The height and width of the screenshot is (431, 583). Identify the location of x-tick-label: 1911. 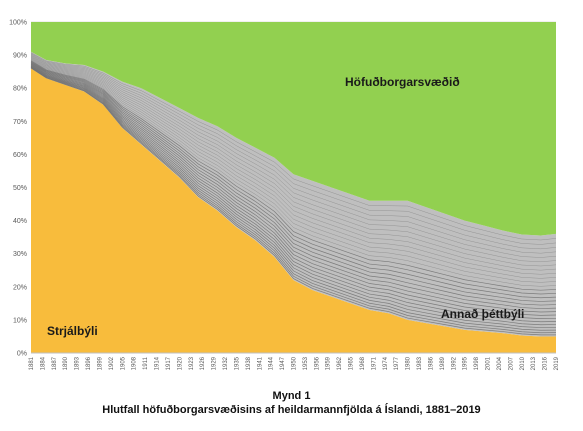
(146, 363).